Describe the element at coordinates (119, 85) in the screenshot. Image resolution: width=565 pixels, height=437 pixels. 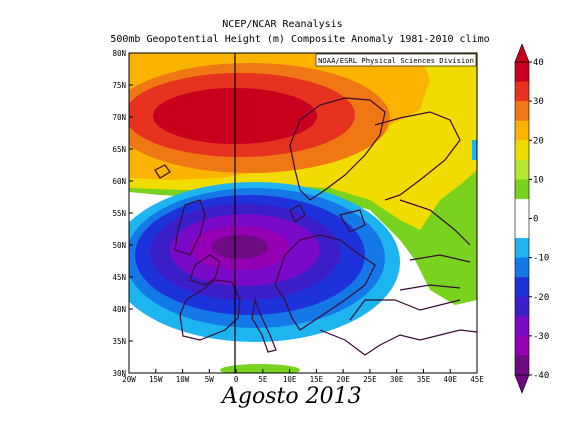
I see `lat-tick-label: 75N` at that location.